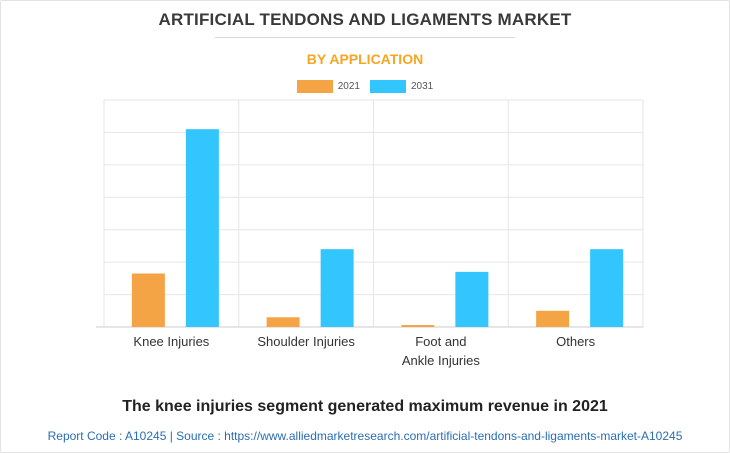  I want to click on x-tick-label: Others, so click(576, 341).